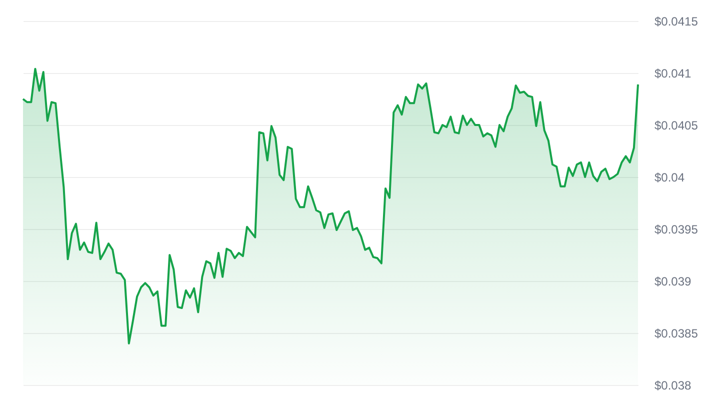 This screenshot has height=417, width=720. Describe the element at coordinates (676, 229) in the screenshot. I see `y-tick-label: $0.0395` at that location.